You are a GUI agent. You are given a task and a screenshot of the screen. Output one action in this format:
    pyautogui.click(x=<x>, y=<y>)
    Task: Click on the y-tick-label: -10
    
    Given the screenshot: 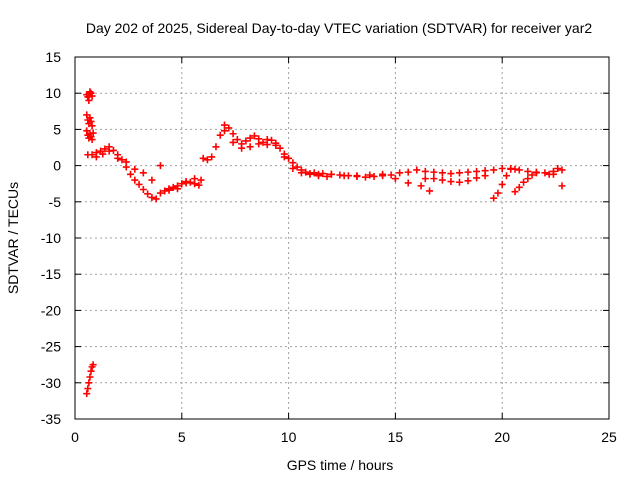 What is the action you would take?
    pyautogui.click(x=51, y=238)
    